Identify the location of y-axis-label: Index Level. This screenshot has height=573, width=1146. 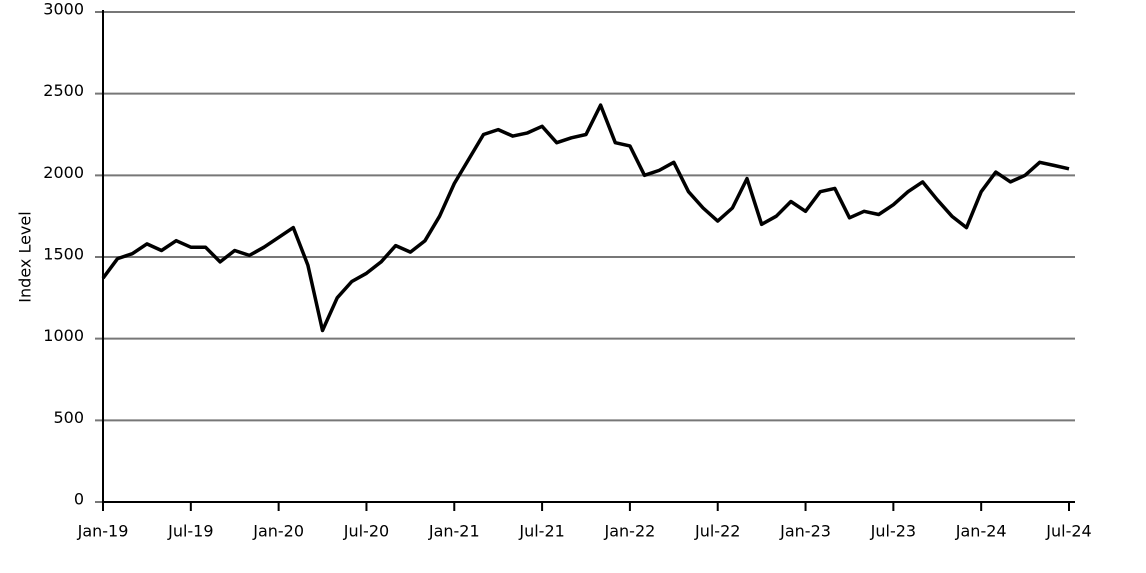
(25, 256).